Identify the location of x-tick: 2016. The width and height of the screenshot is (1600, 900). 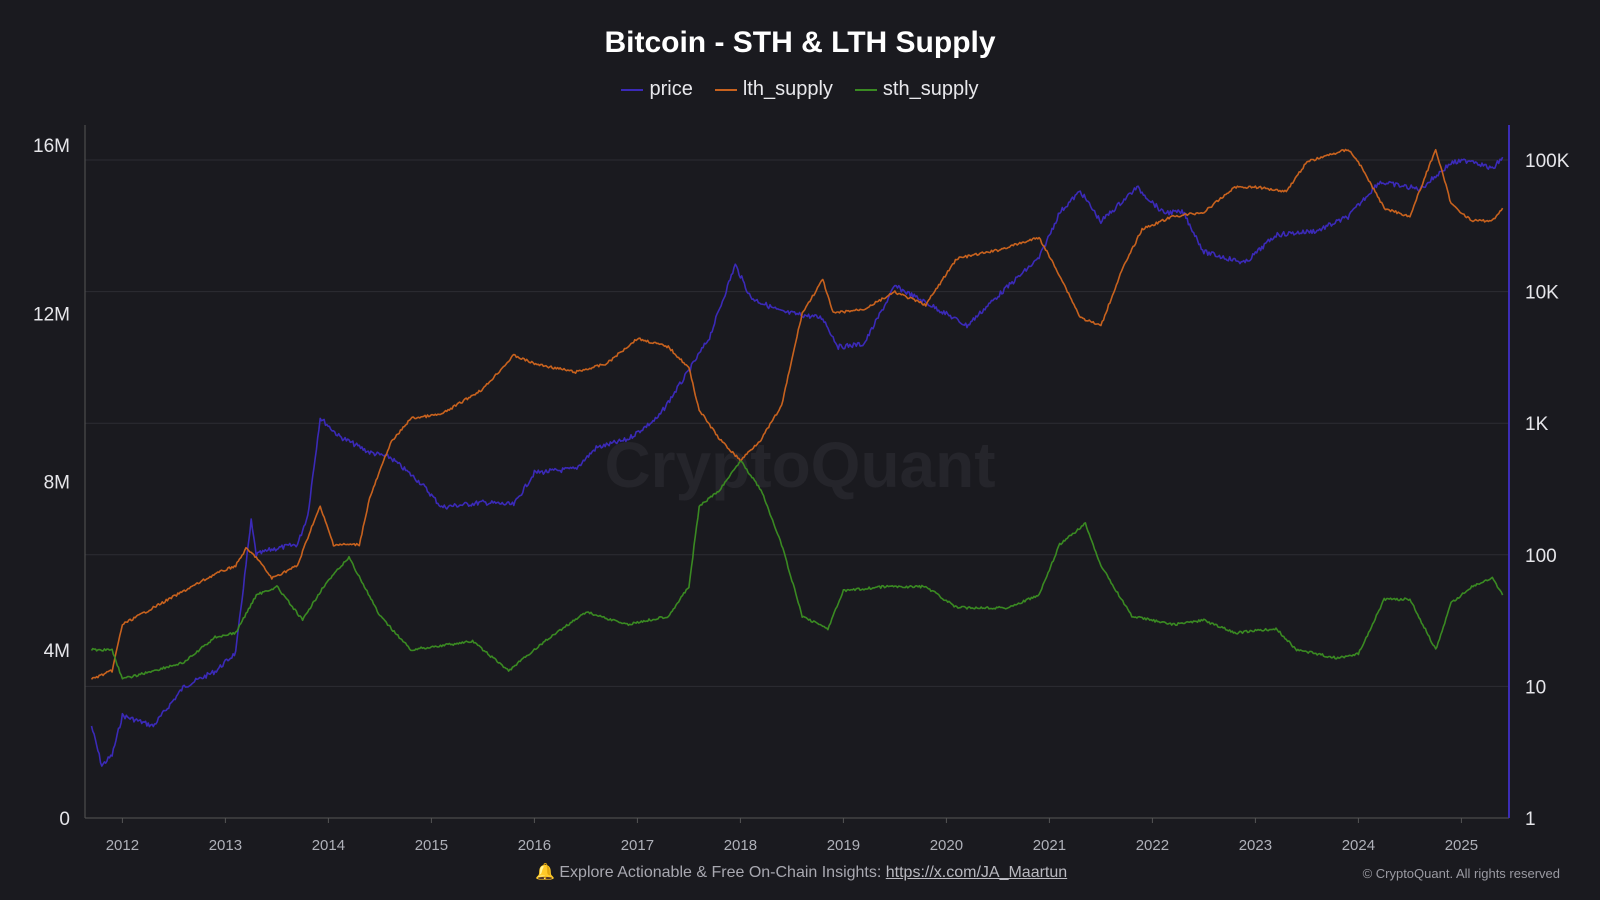
(534, 845).